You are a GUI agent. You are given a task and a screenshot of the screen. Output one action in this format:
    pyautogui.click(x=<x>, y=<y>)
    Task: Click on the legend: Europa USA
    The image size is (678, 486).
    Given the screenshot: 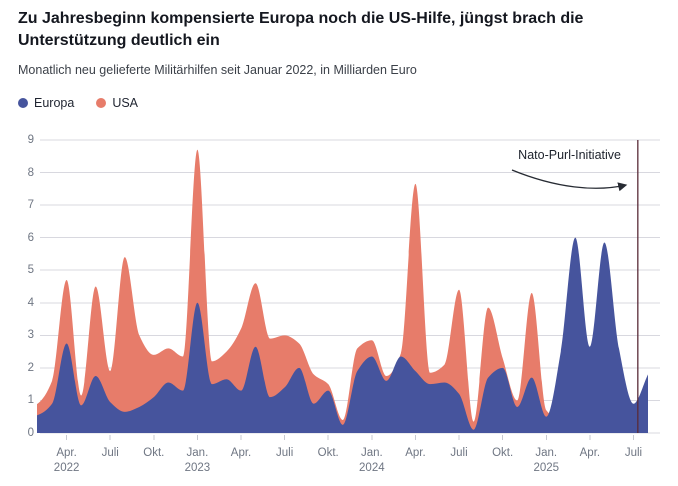 What is the action you would take?
    pyautogui.click(x=78, y=103)
    